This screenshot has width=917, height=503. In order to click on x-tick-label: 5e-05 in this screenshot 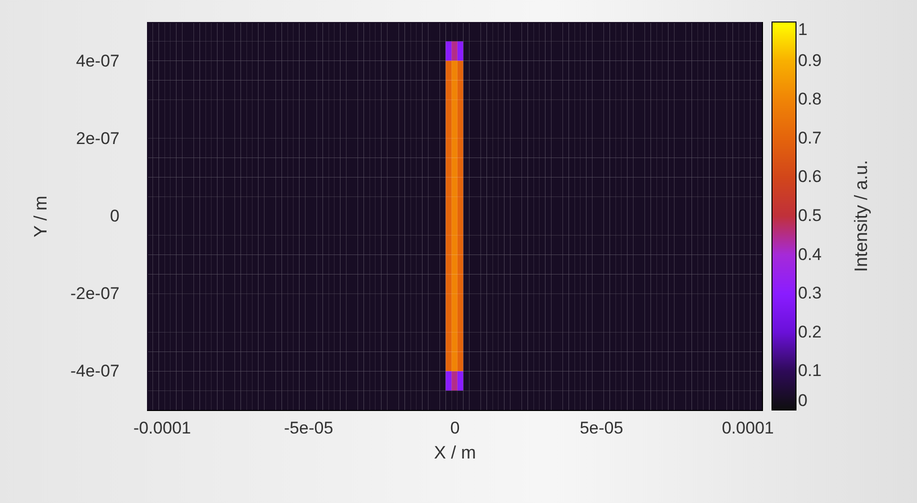, I will do `click(602, 428)`.